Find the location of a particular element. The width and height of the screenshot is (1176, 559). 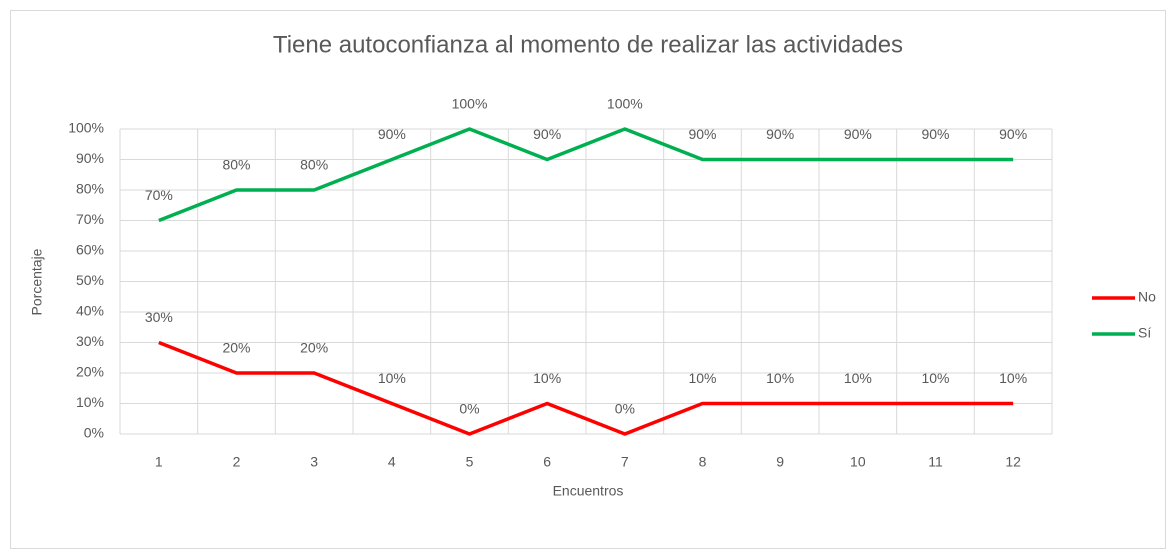

y-tick-label: 50% is located at coordinates (90, 280).